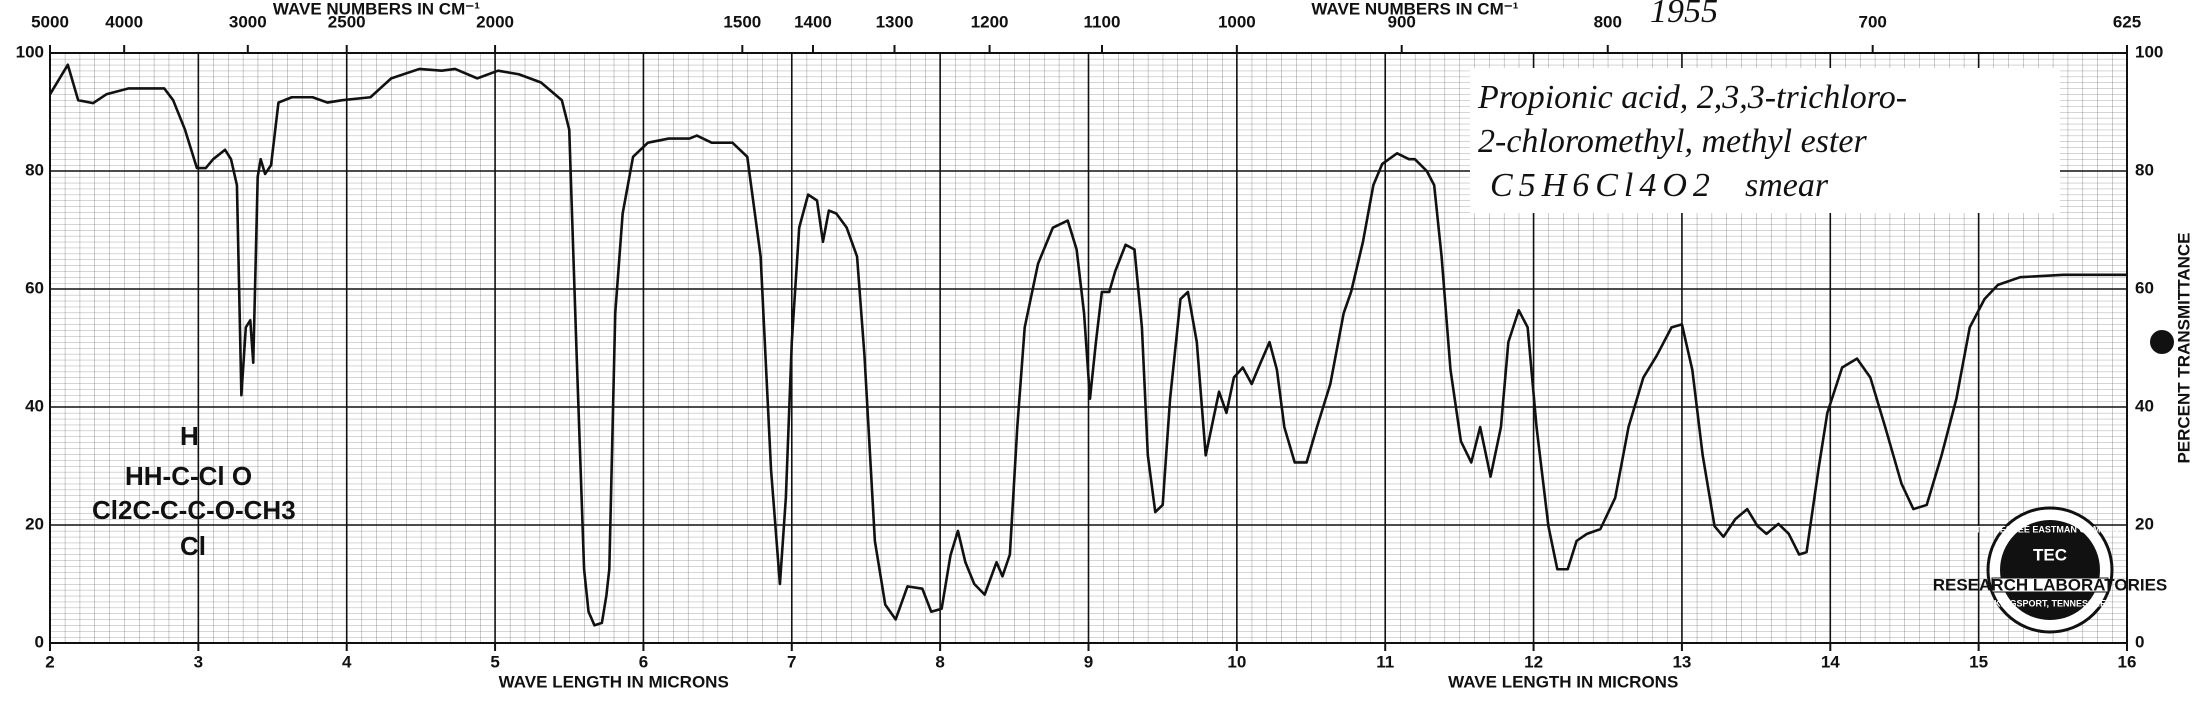  What do you see at coordinates (939, 661) in the screenshot?
I see `x-tick-label: 8` at bounding box center [939, 661].